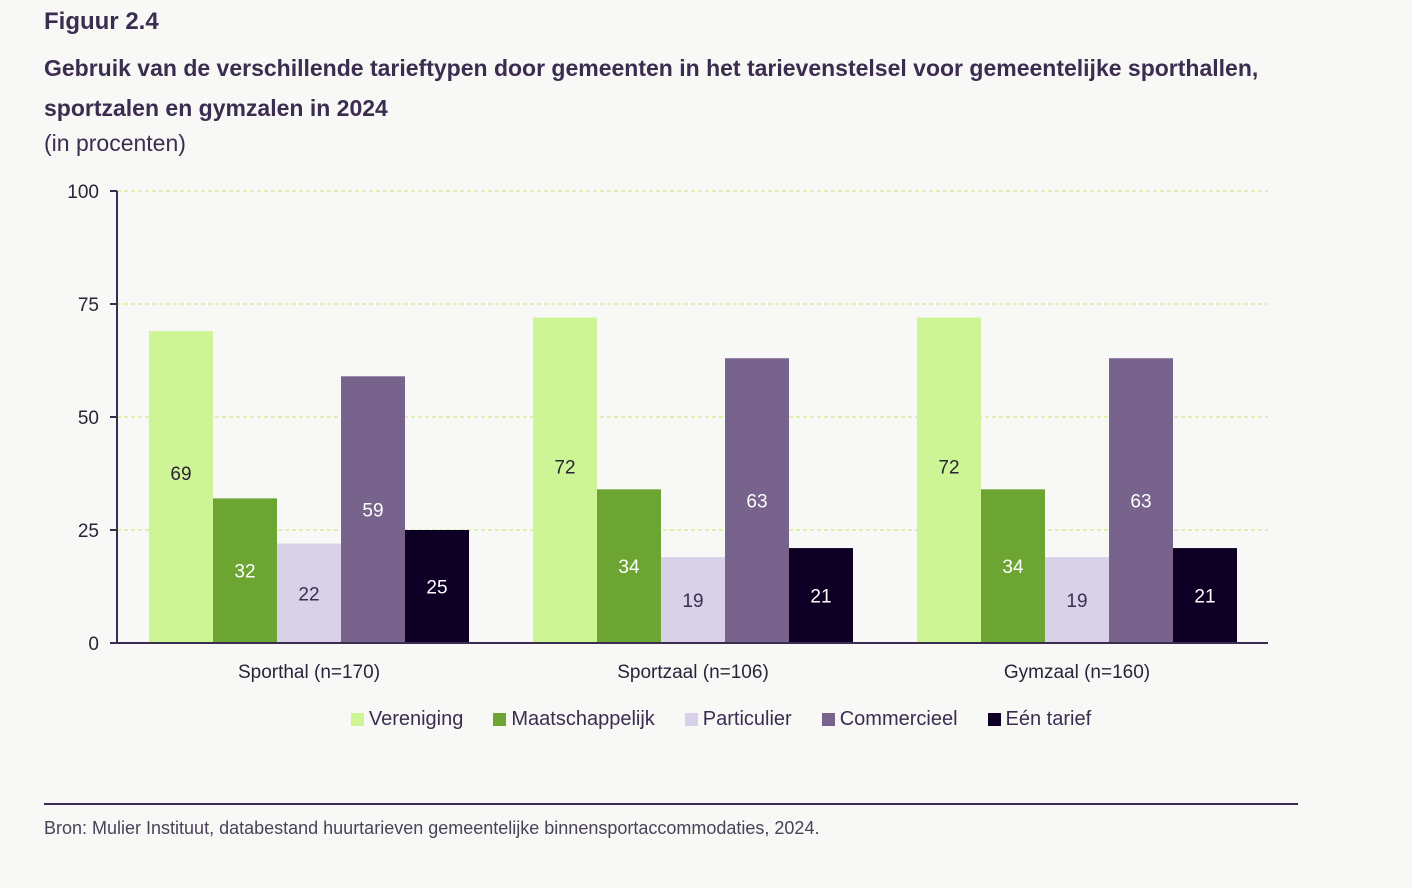 The height and width of the screenshot is (888, 1412). I want to click on data-label: 69, so click(180, 474).